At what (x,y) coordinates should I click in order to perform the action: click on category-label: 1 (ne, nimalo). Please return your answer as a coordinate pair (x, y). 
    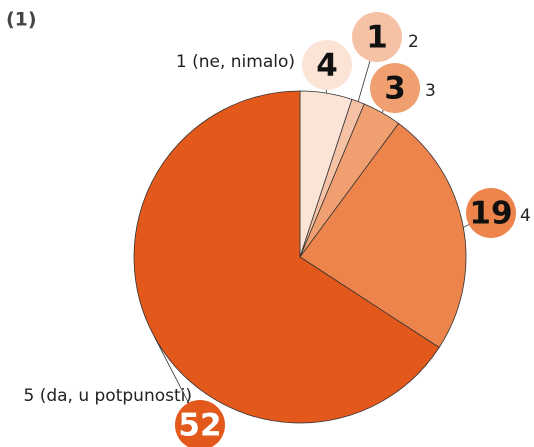
    Looking at the image, I should click on (235, 62).